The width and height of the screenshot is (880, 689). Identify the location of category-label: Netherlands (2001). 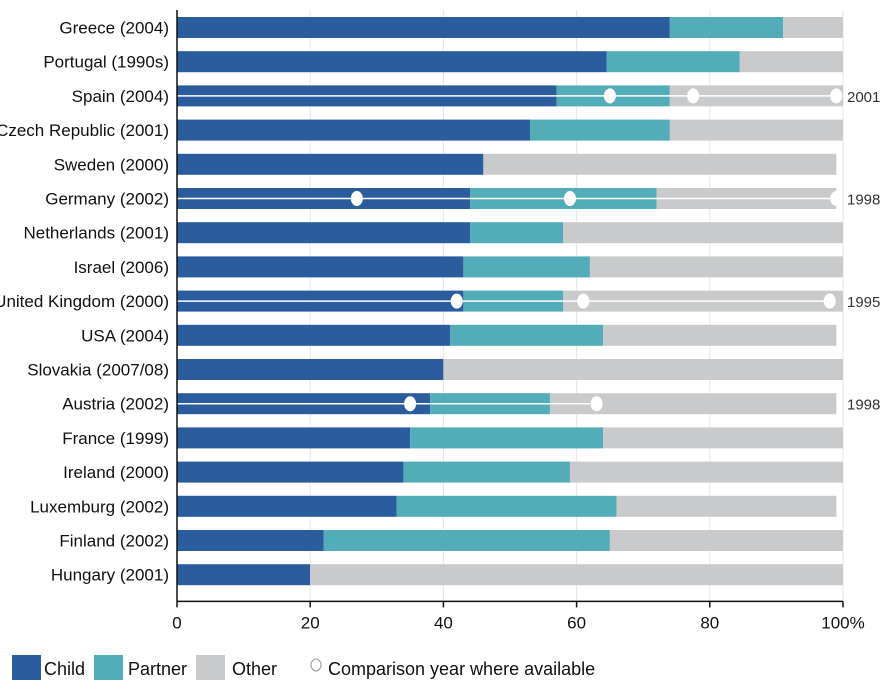
(96, 233).